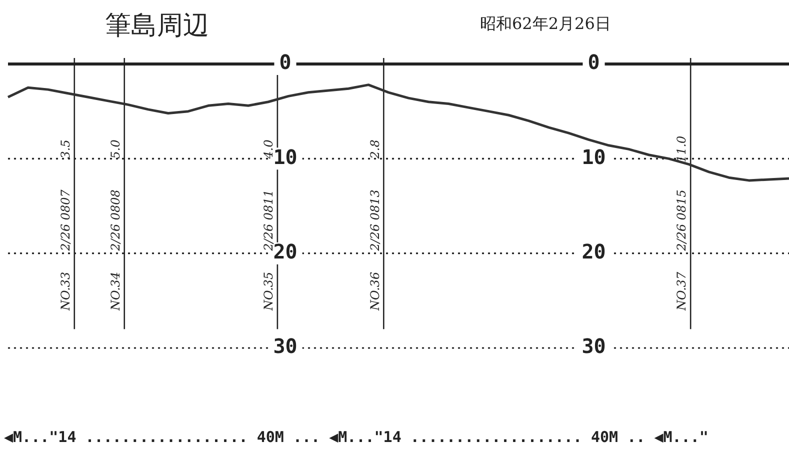 This screenshot has width=789, height=465. Describe the element at coordinates (115, 292) in the screenshot. I see `annotation: NO.34` at that location.